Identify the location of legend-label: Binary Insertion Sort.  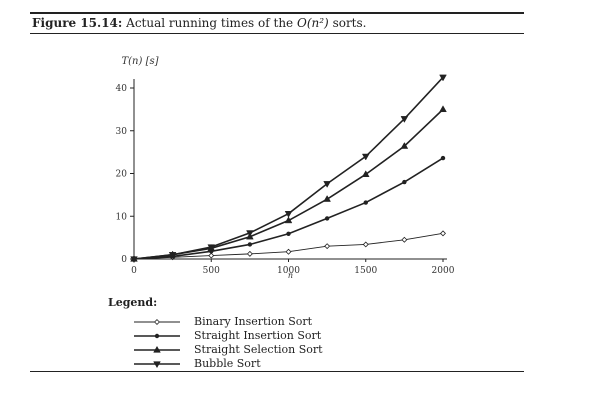
(253, 321).